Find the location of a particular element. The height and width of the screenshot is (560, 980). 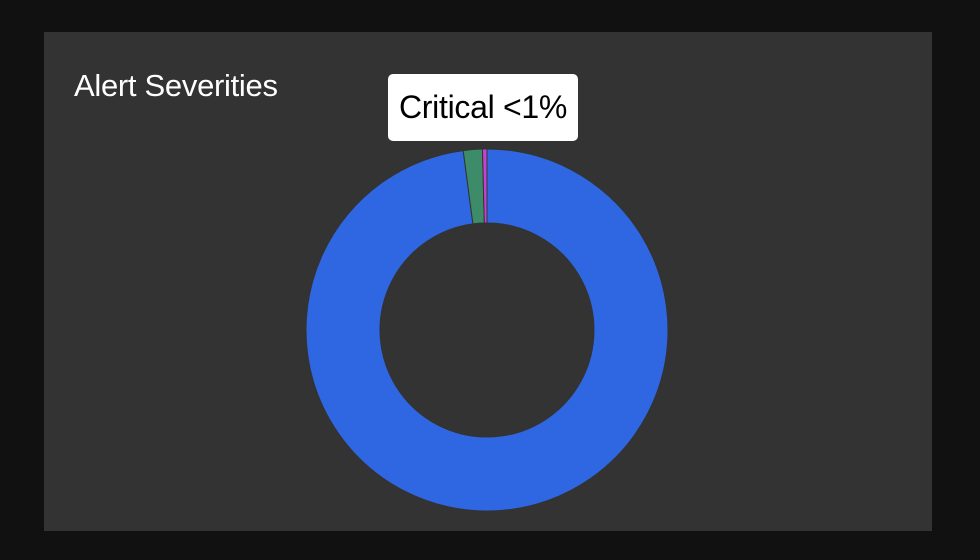

donut-slice-critical is located at coordinates (484, 186).